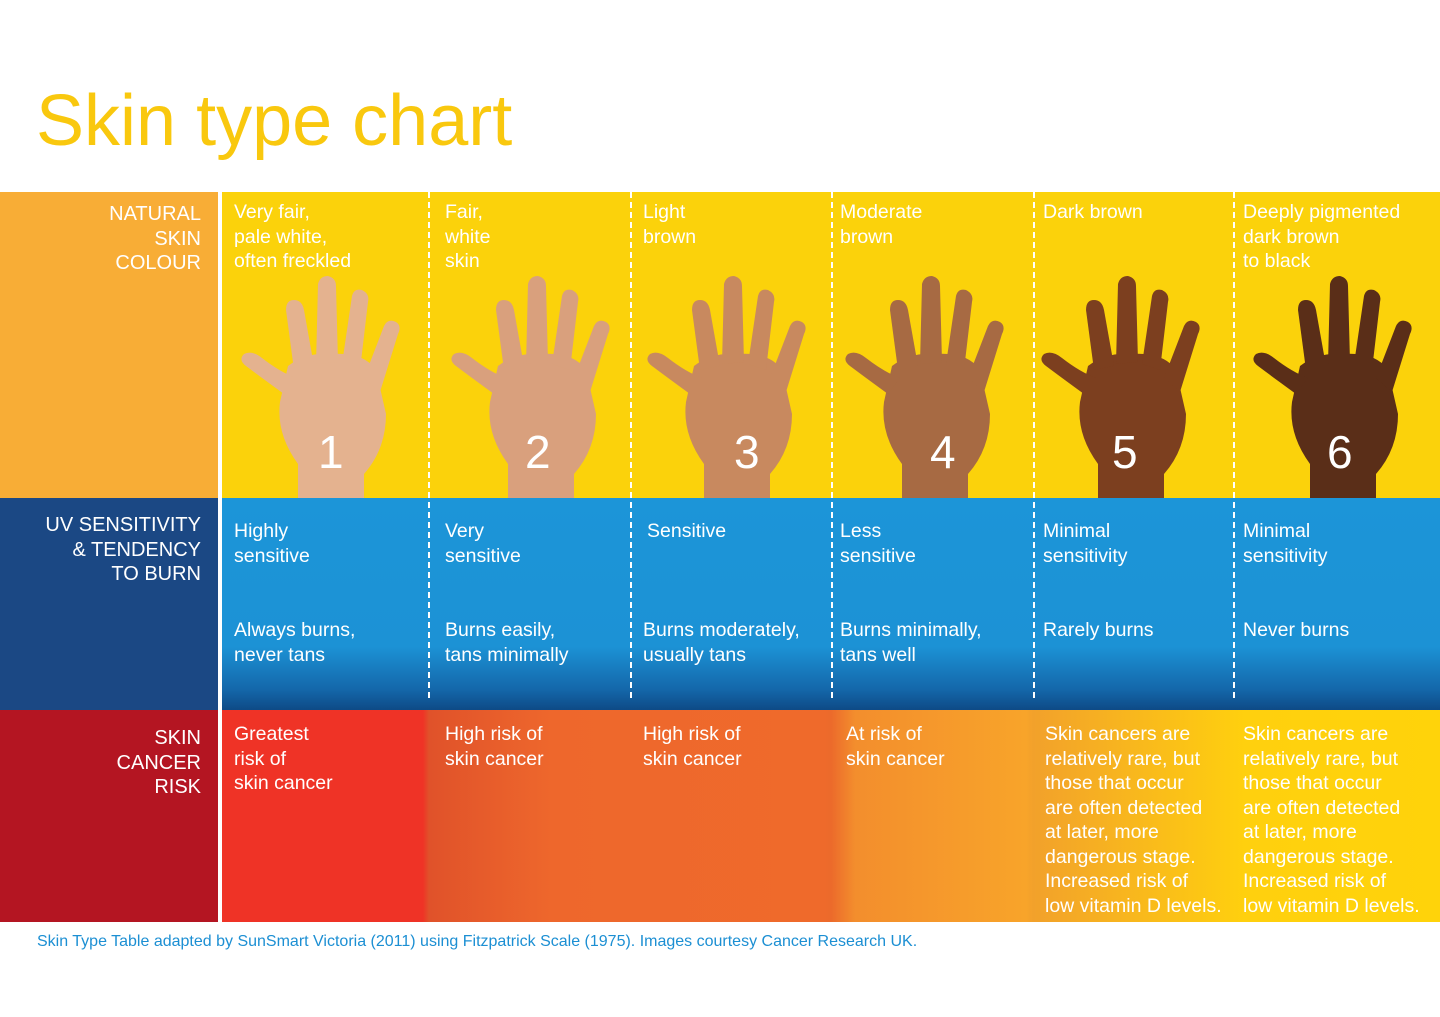 Image resolution: width=1440 pixels, height=1017 pixels. Describe the element at coordinates (1340, 452) in the screenshot. I see `skin-type-number: 6` at that location.